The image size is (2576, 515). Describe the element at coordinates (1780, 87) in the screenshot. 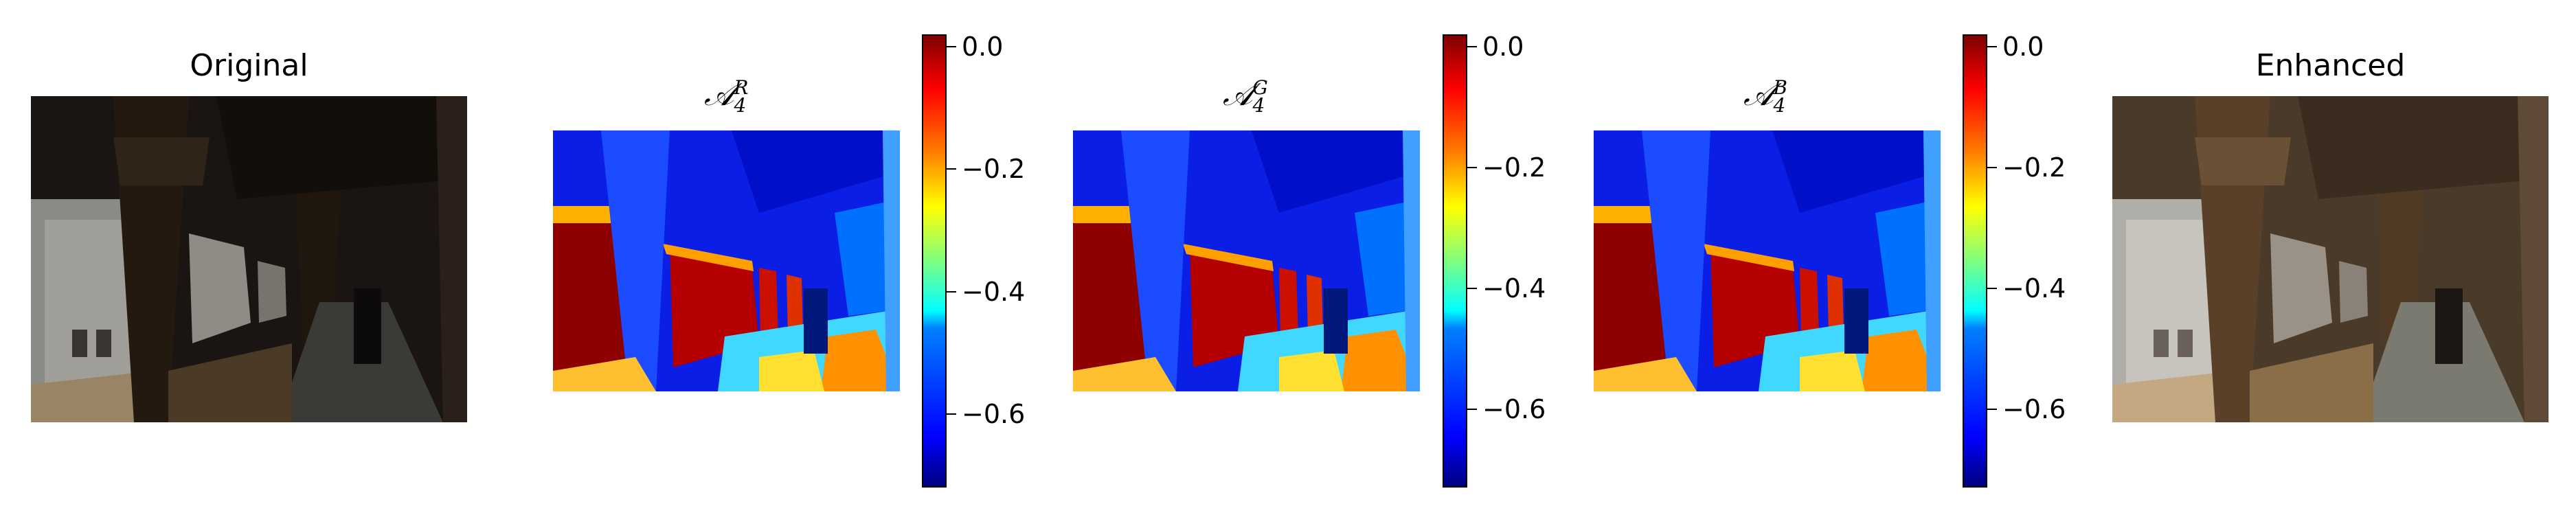

I see `a4b-title-sup: B` at that location.